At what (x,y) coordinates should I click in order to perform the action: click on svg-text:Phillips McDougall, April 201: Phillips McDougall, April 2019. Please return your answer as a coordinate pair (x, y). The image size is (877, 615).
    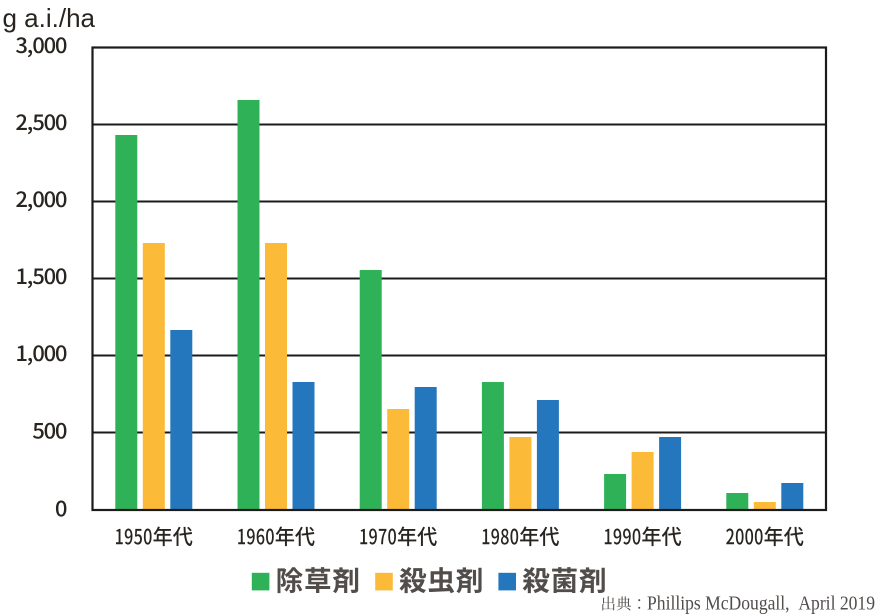
    Looking at the image, I should click on (761, 603).